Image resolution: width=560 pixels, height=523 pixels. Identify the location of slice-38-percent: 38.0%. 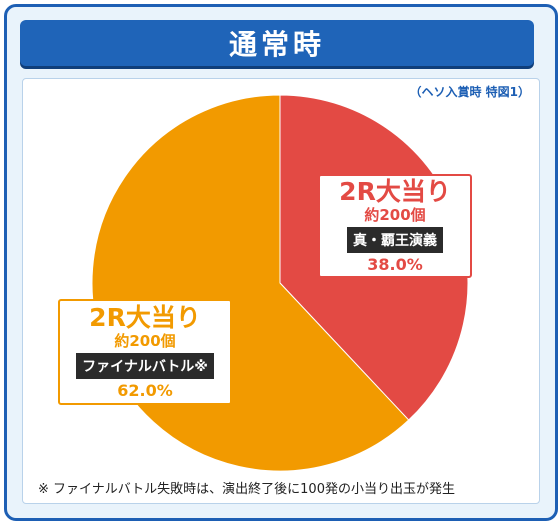
(395, 264).